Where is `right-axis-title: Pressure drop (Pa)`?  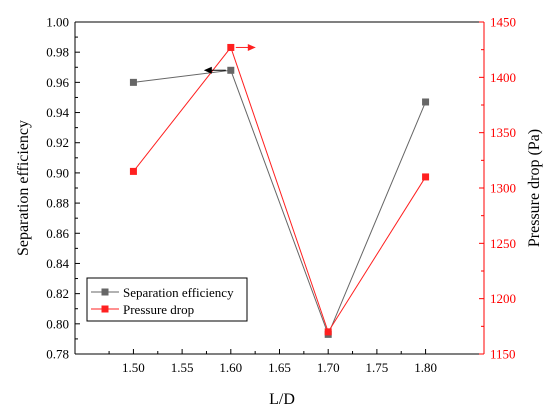 right-axis-title: Pressure drop (Pa) is located at coordinates (534, 188).